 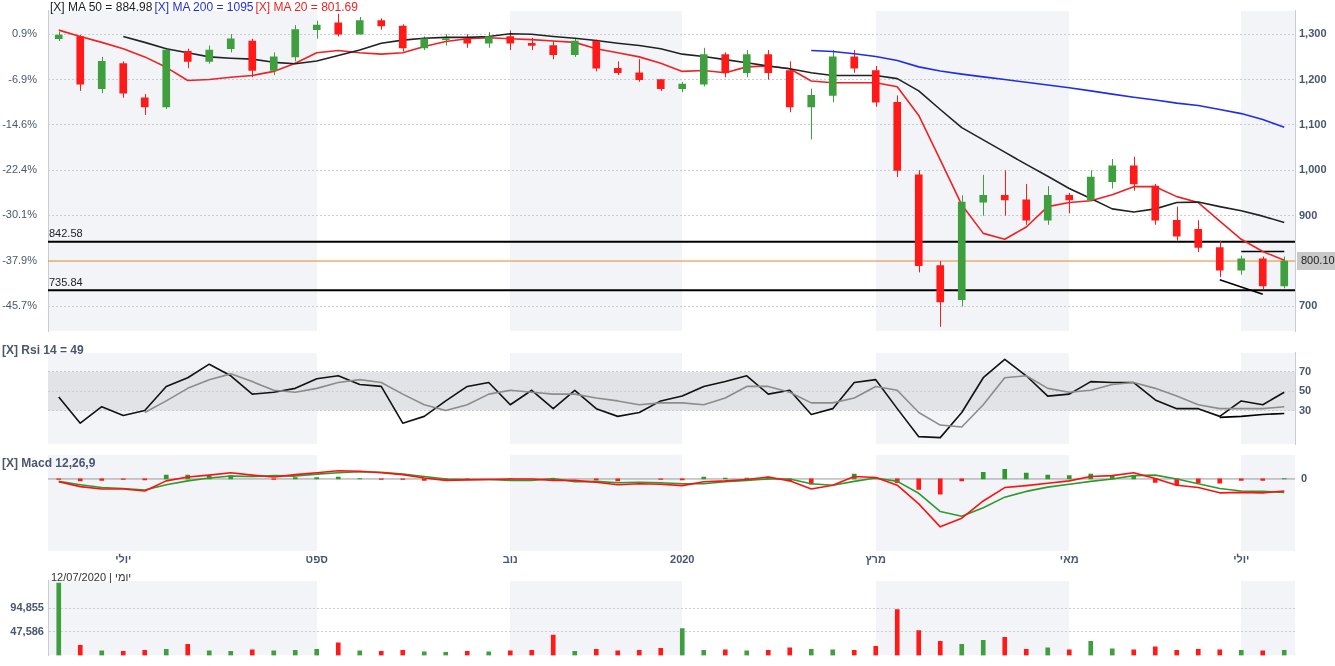 What do you see at coordinates (27, 630) in the screenshot?
I see `y-tick-label: 47,586` at bounding box center [27, 630].